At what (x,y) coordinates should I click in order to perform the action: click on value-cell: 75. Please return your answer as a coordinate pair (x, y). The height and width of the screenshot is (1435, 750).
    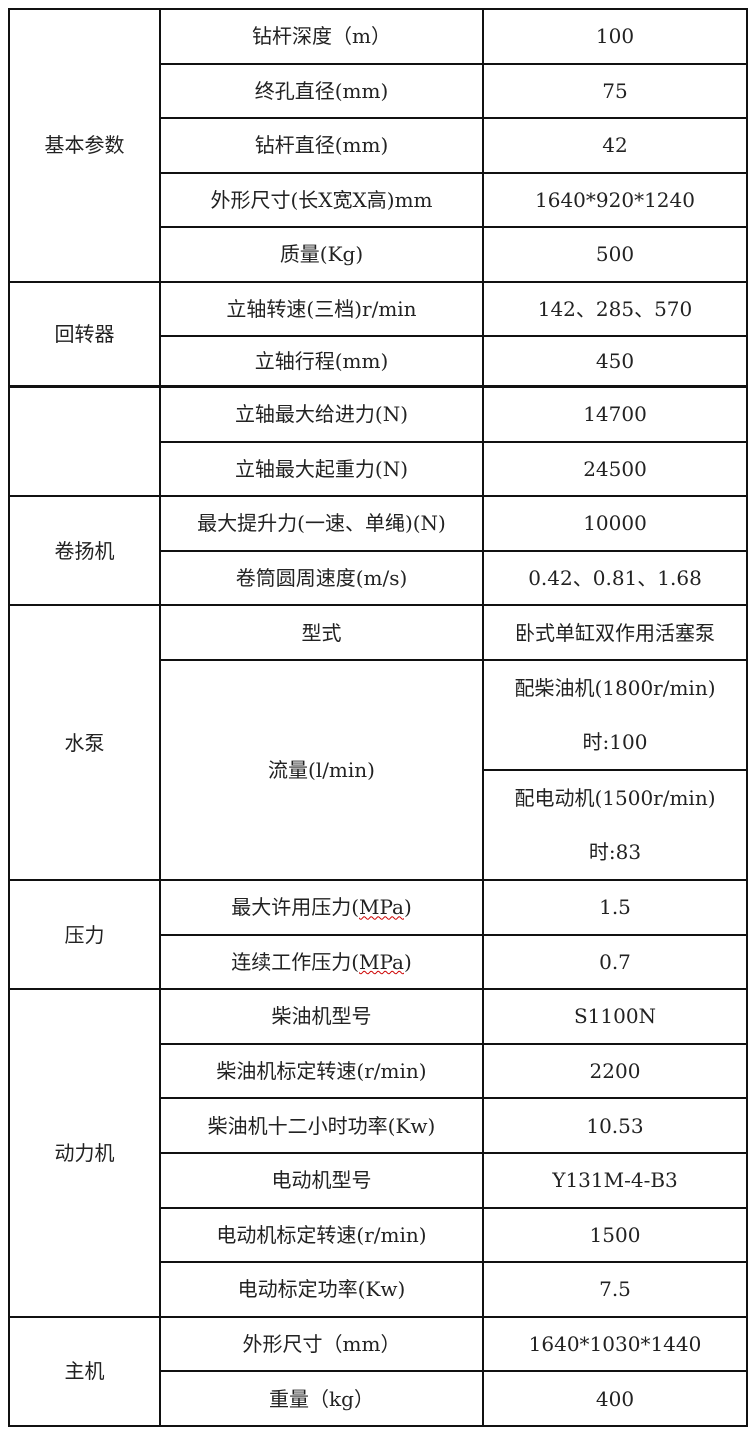
    Looking at the image, I should click on (615, 90).